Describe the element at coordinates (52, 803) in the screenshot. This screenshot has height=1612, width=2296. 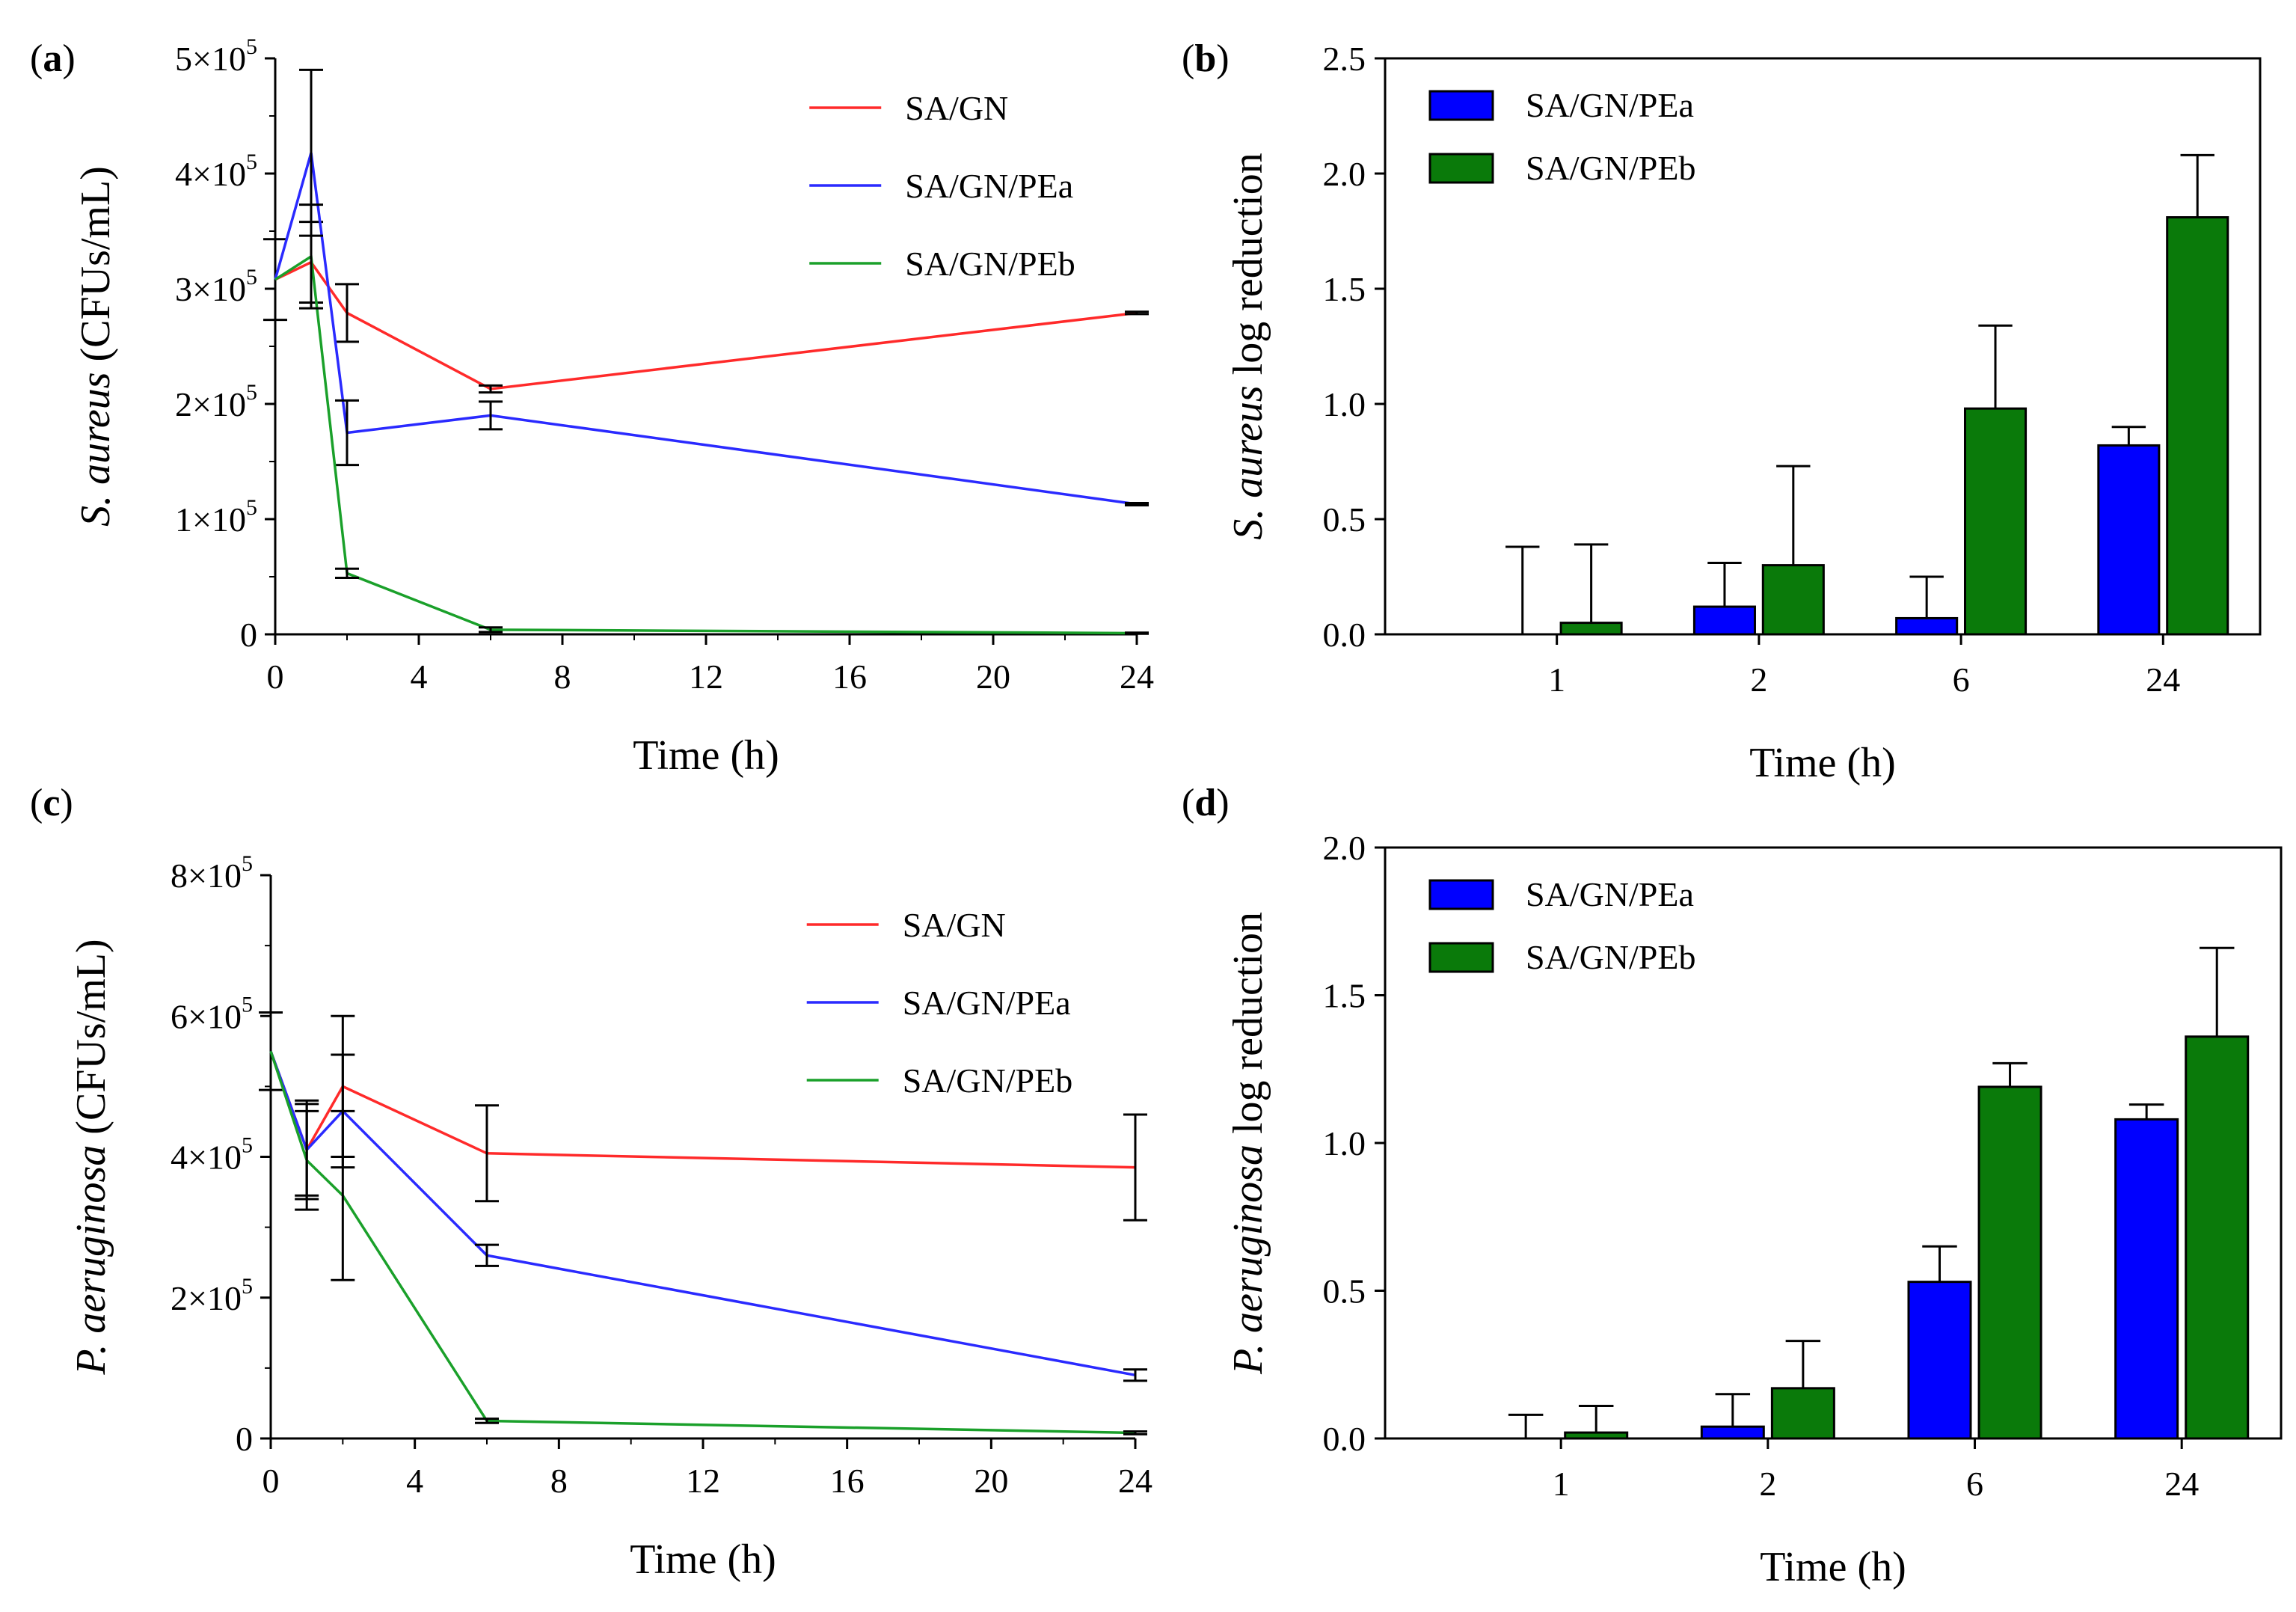
I see `panel-label-c: (c)` at that location.